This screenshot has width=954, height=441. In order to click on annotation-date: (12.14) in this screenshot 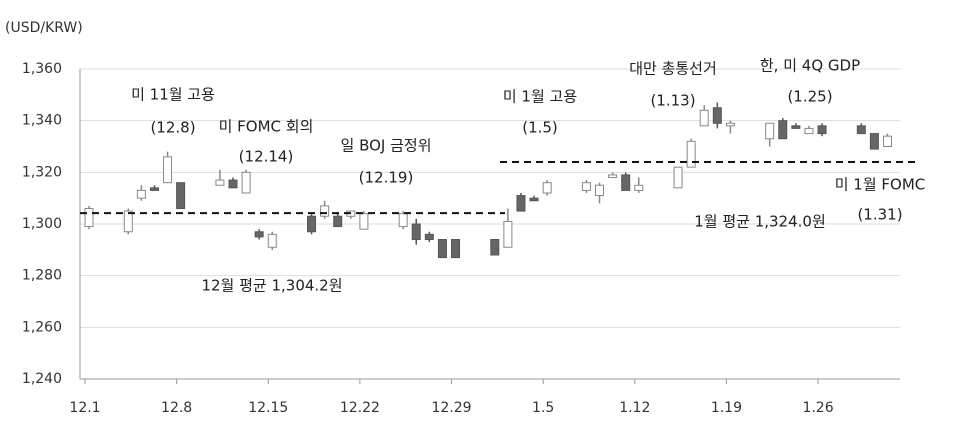, I will do `click(266, 157)`.